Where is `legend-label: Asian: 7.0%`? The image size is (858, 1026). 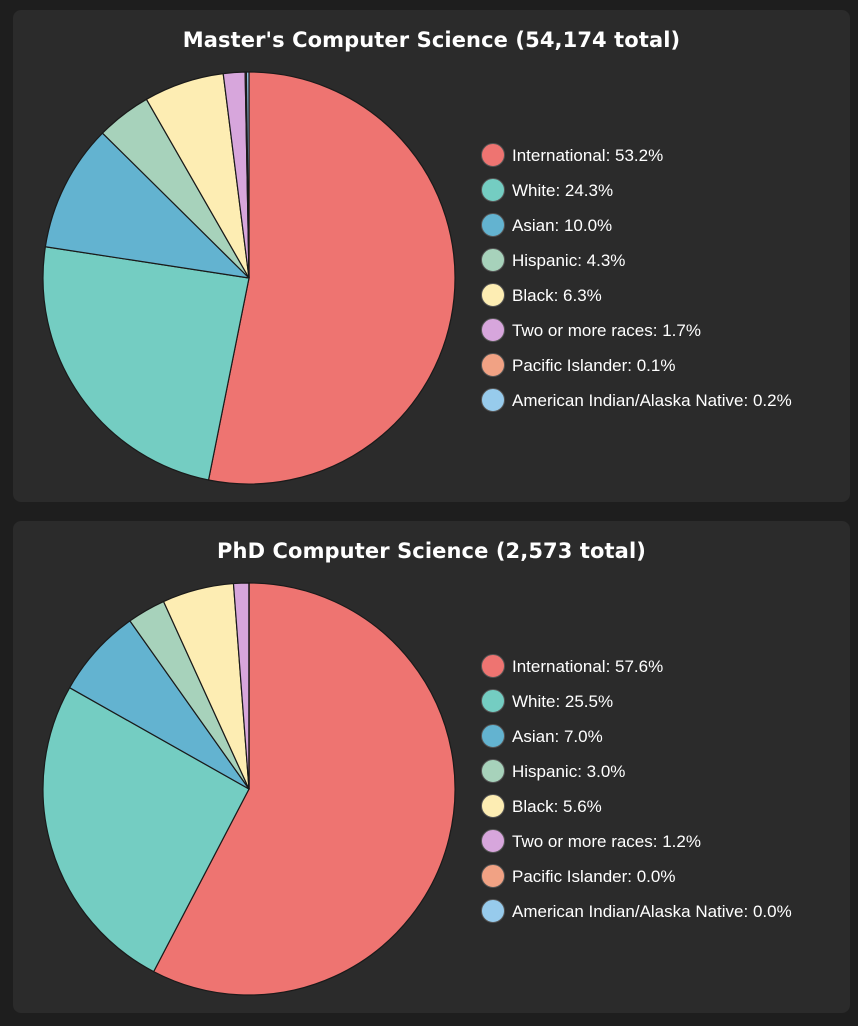
legend-label: Asian: 7.0% is located at coordinates (557, 736).